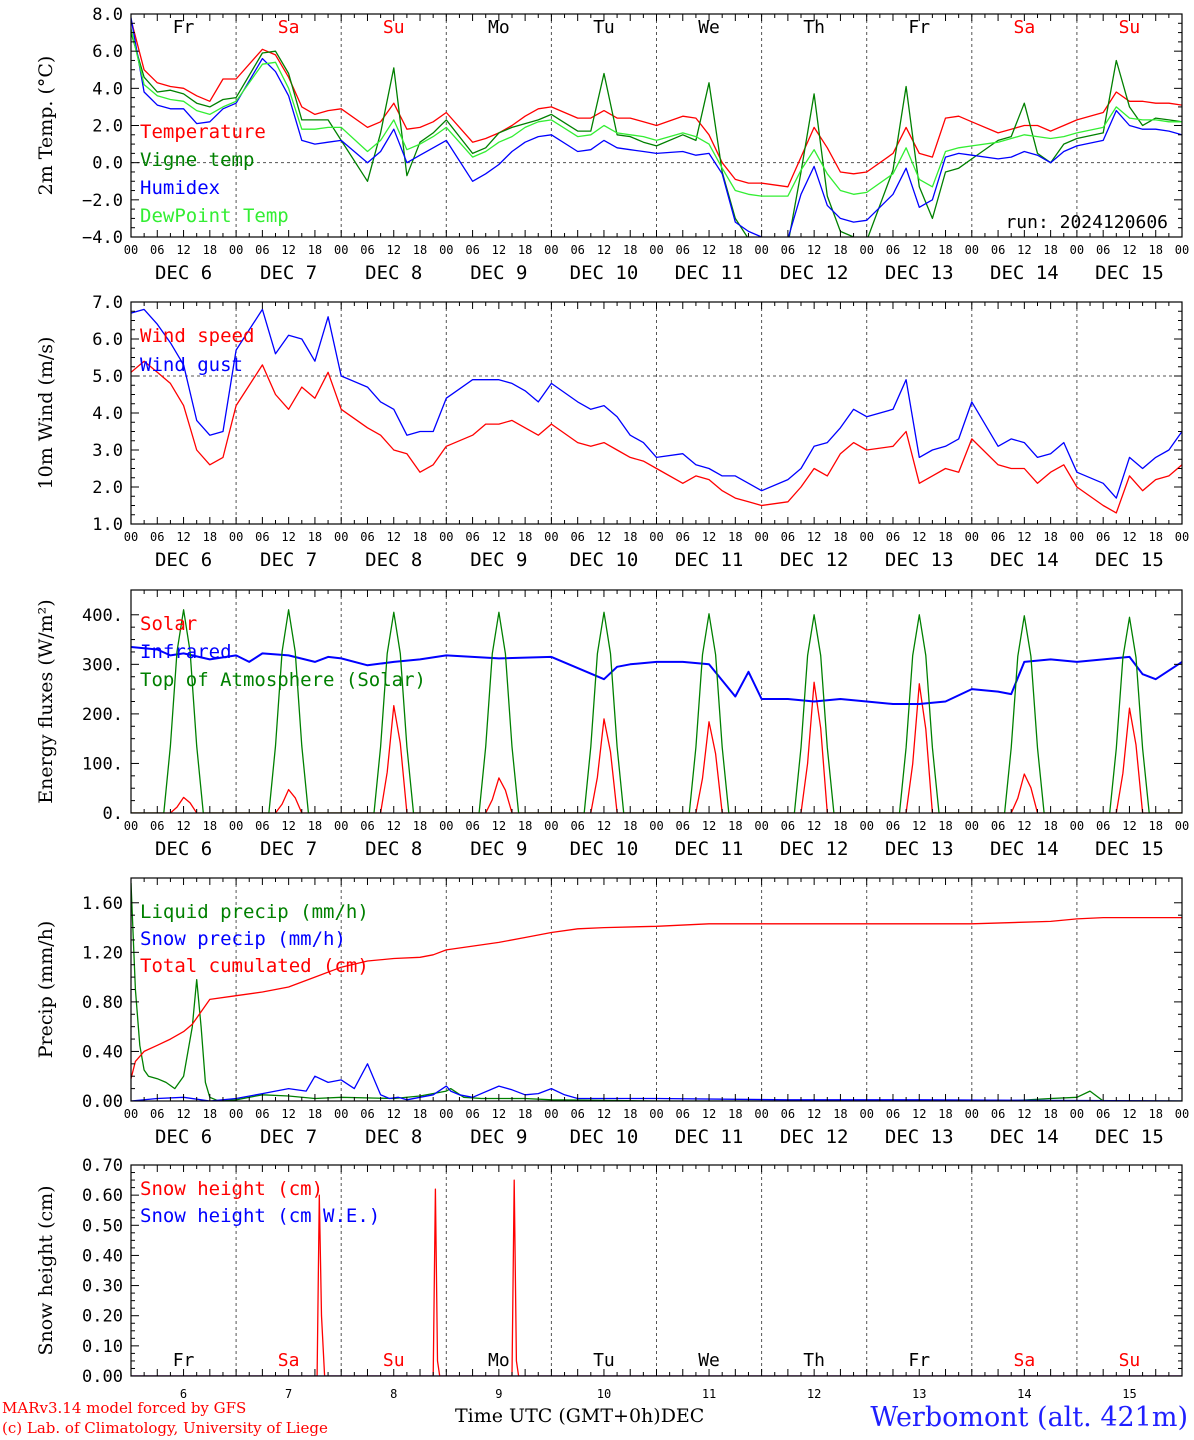 The image size is (1194, 1440). What do you see at coordinates (604, 849) in the screenshot?
I see `date-label: DEC 10` at bounding box center [604, 849].